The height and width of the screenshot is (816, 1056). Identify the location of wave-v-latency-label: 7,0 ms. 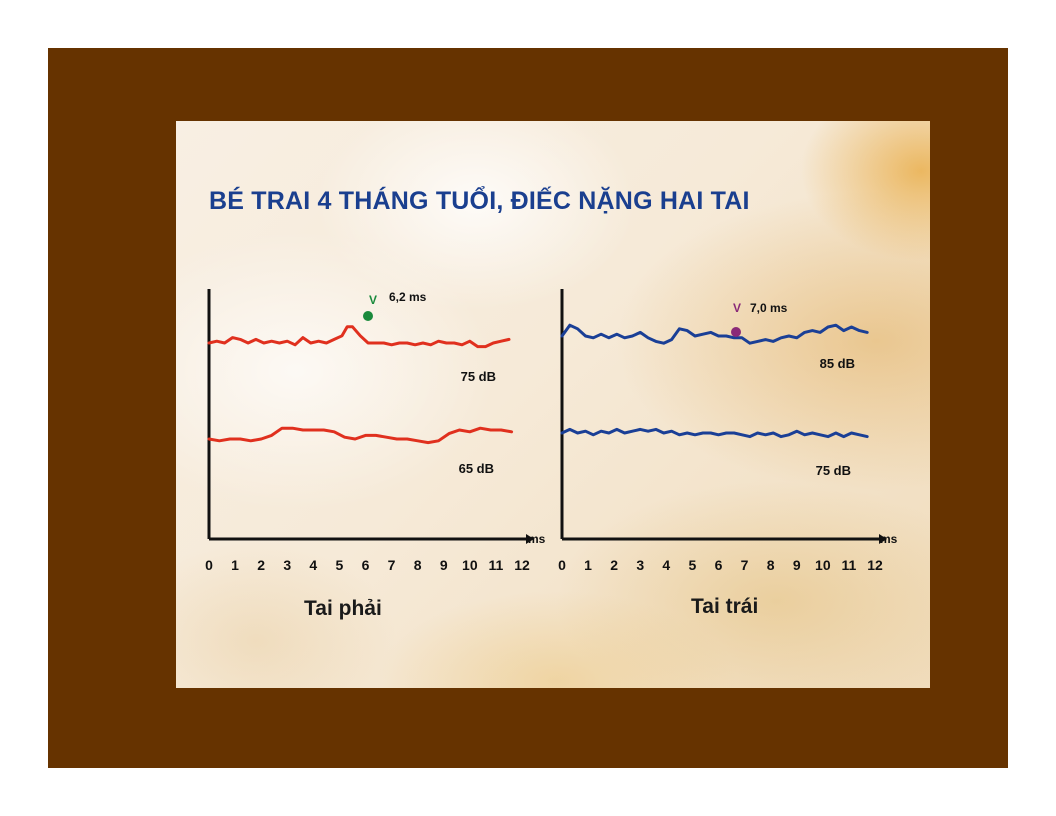
(769, 308).